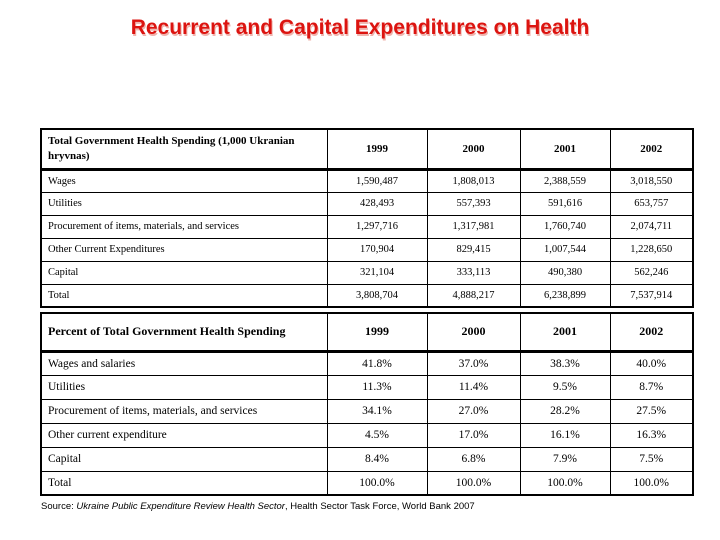 Image resolution: width=720 pixels, height=540 pixels. Describe the element at coordinates (377, 295) in the screenshot. I see `cell-value: 3,808,704` at that location.